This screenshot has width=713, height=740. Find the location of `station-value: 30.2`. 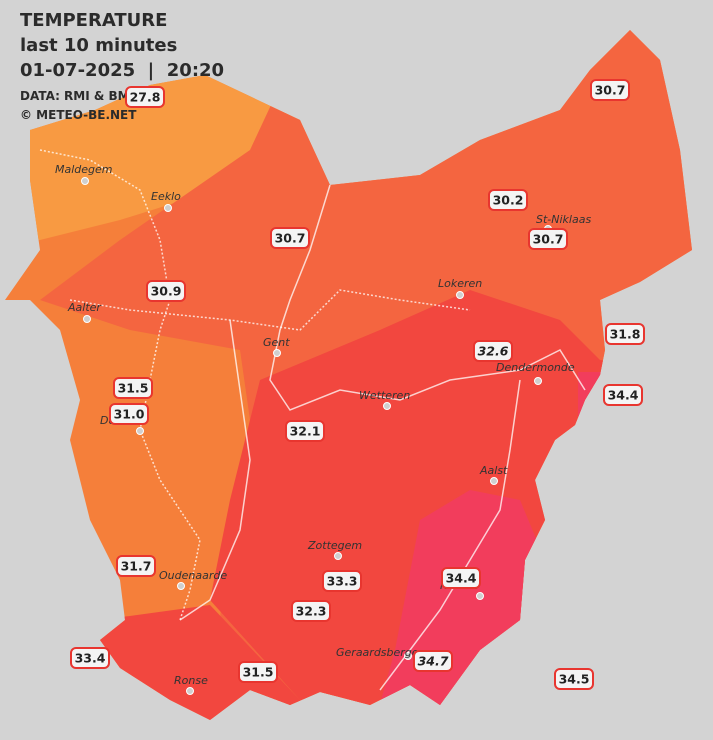

station-value: 30.2 is located at coordinates (508, 200).